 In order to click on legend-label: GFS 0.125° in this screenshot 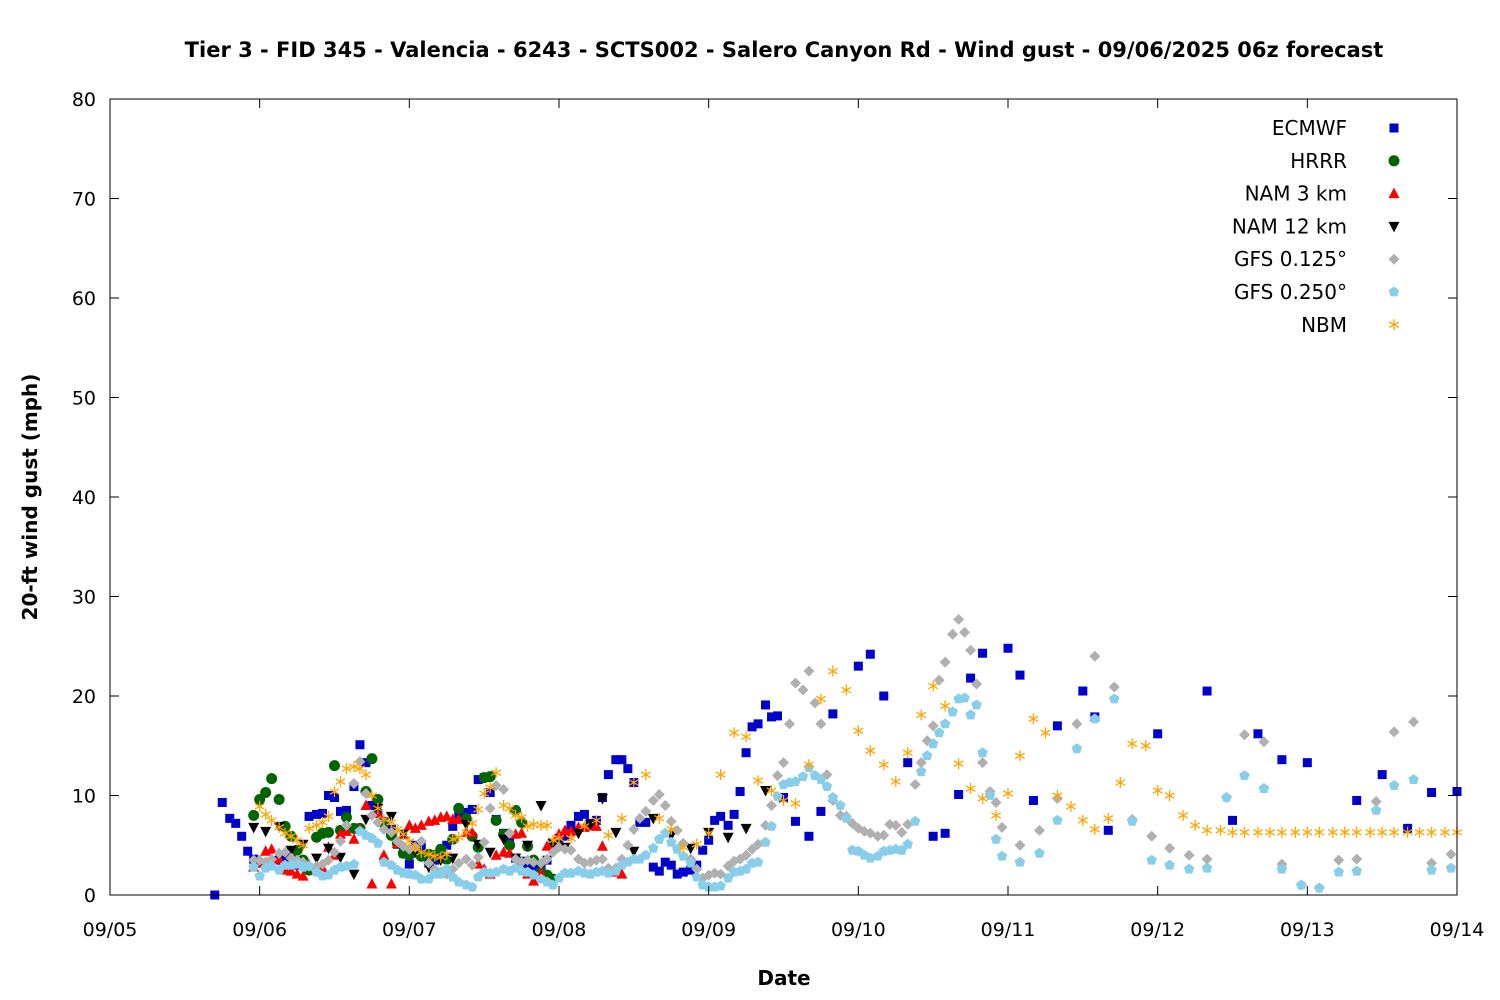, I will do `click(1290, 259)`.